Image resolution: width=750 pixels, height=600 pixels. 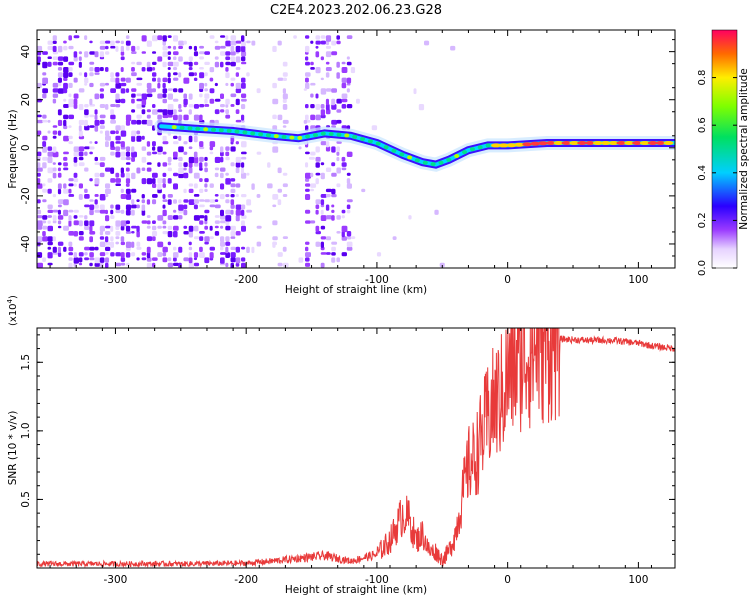 What do you see at coordinates (26, 362) in the screenshot?
I see `y-tick-label: 1.5` at bounding box center [26, 362].